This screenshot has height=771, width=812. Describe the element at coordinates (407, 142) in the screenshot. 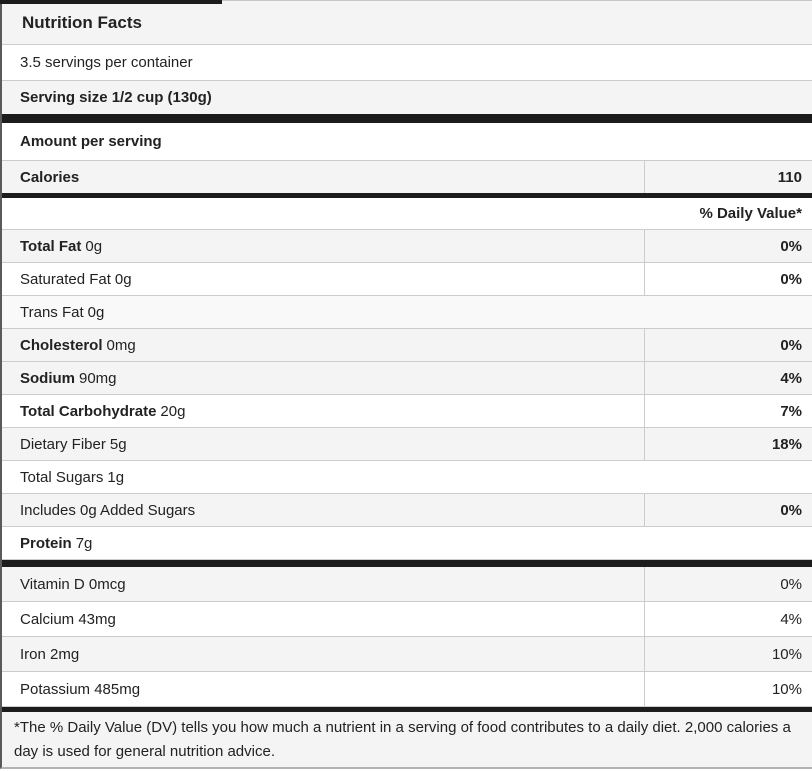

I see `amount-per-serving-row: Amount per serving` at that location.